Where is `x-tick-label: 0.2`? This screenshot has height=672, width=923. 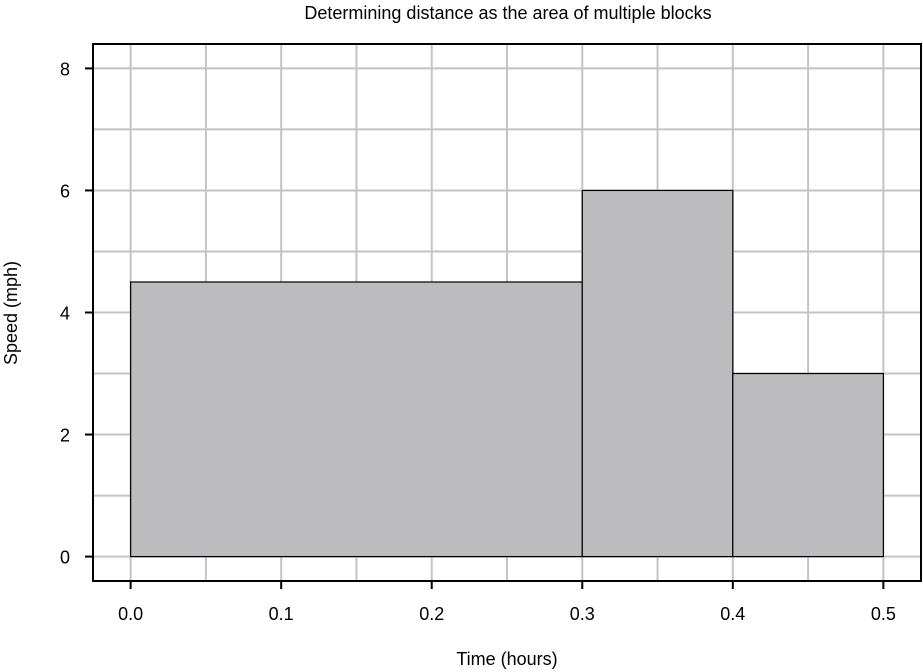 x-tick-label: 0.2 is located at coordinates (431, 614).